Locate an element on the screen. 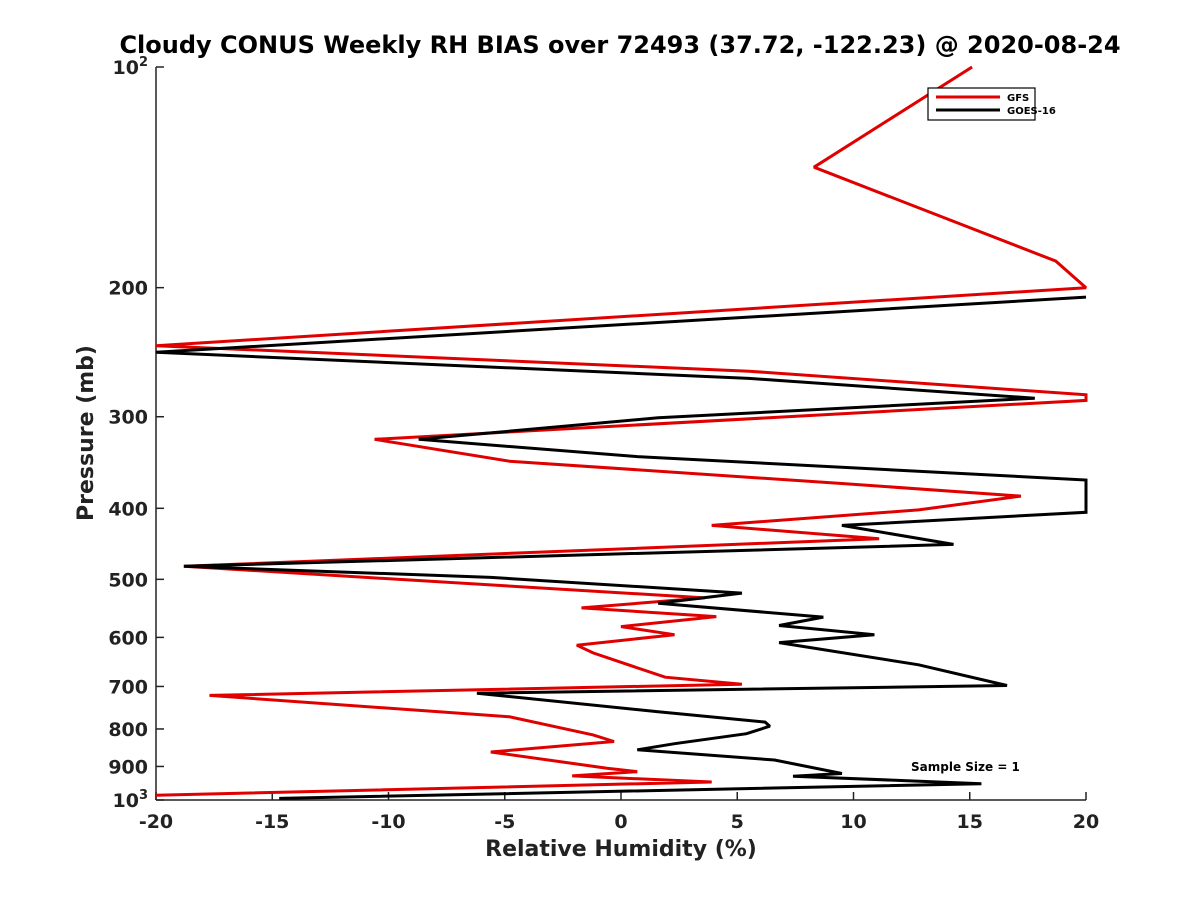 This screenshot has width=1200, height=900. y-tick-label-base: 200 is located at coordinates (128, 289).